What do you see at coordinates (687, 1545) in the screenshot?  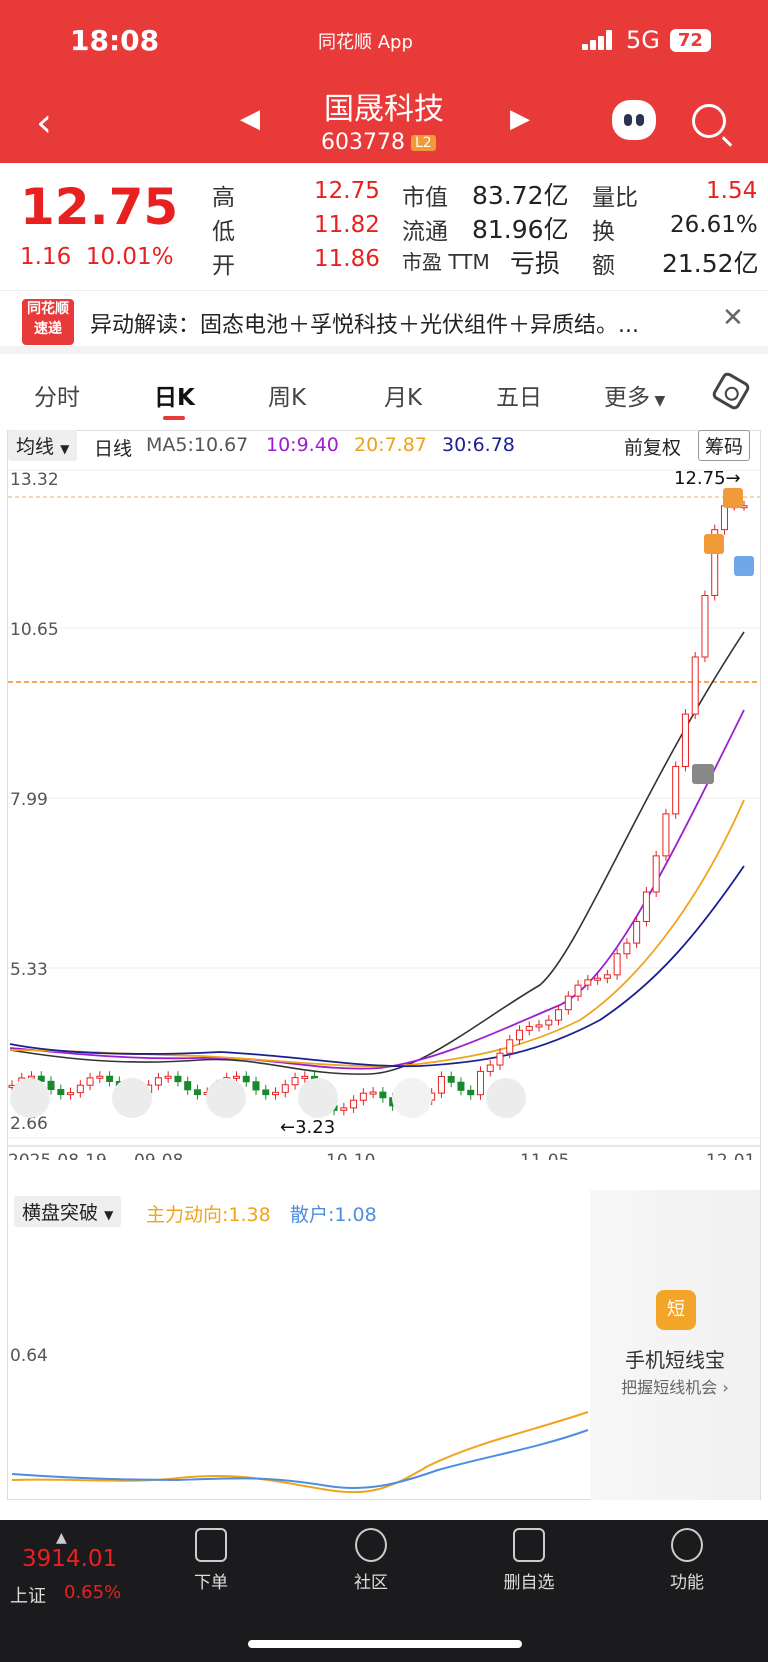 I see `menu-icon` at bounding box center [687, 1545].